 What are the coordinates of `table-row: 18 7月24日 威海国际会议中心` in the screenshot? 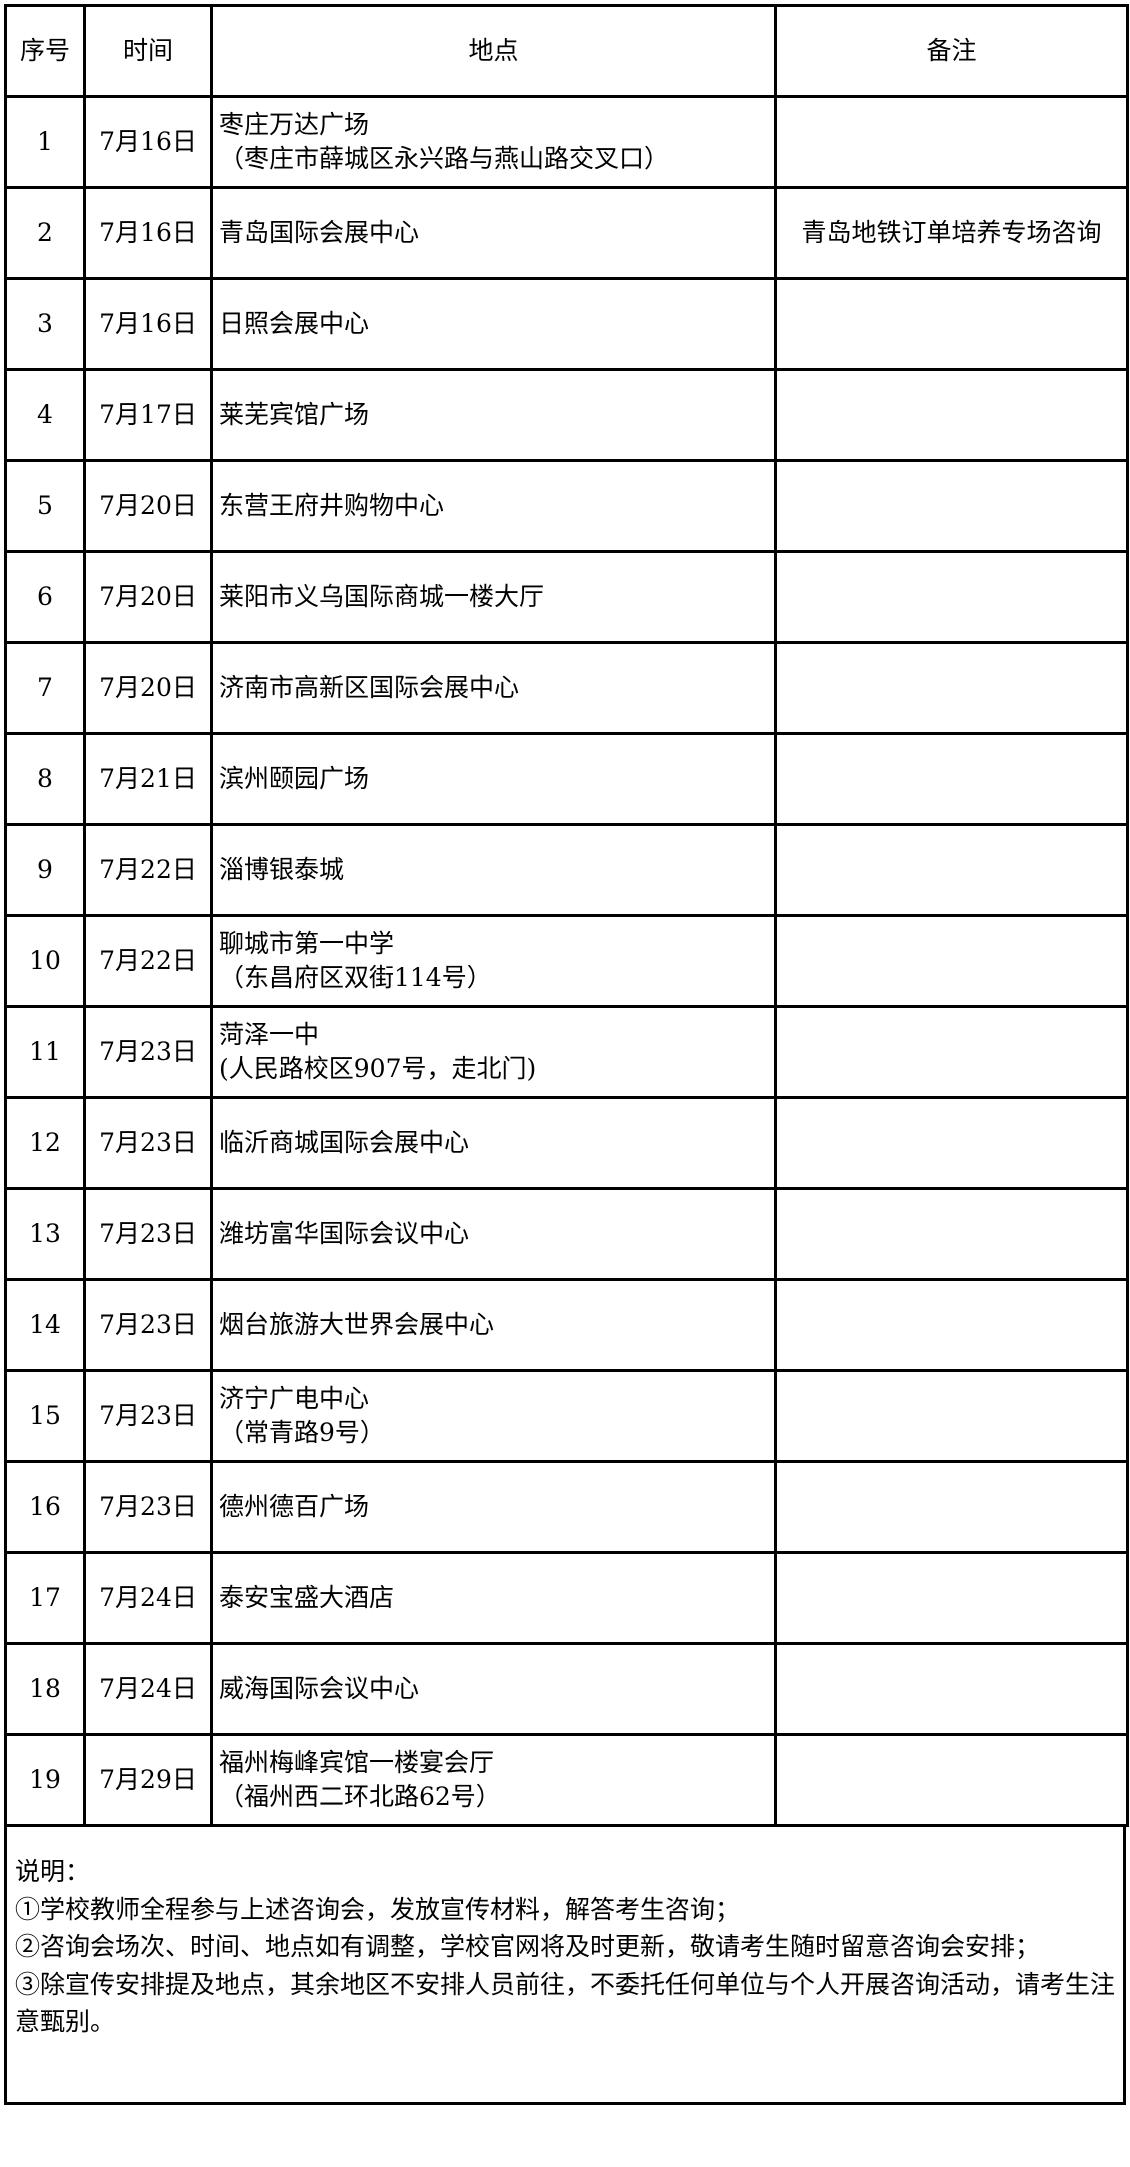 It's located at (566, 1689).